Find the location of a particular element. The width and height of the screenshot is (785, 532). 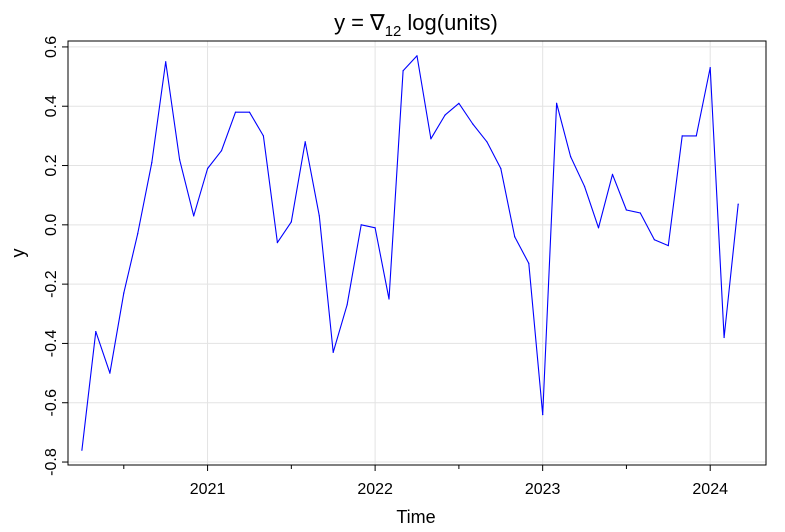

y-axis-label: y is located at coordinates (18, 253).